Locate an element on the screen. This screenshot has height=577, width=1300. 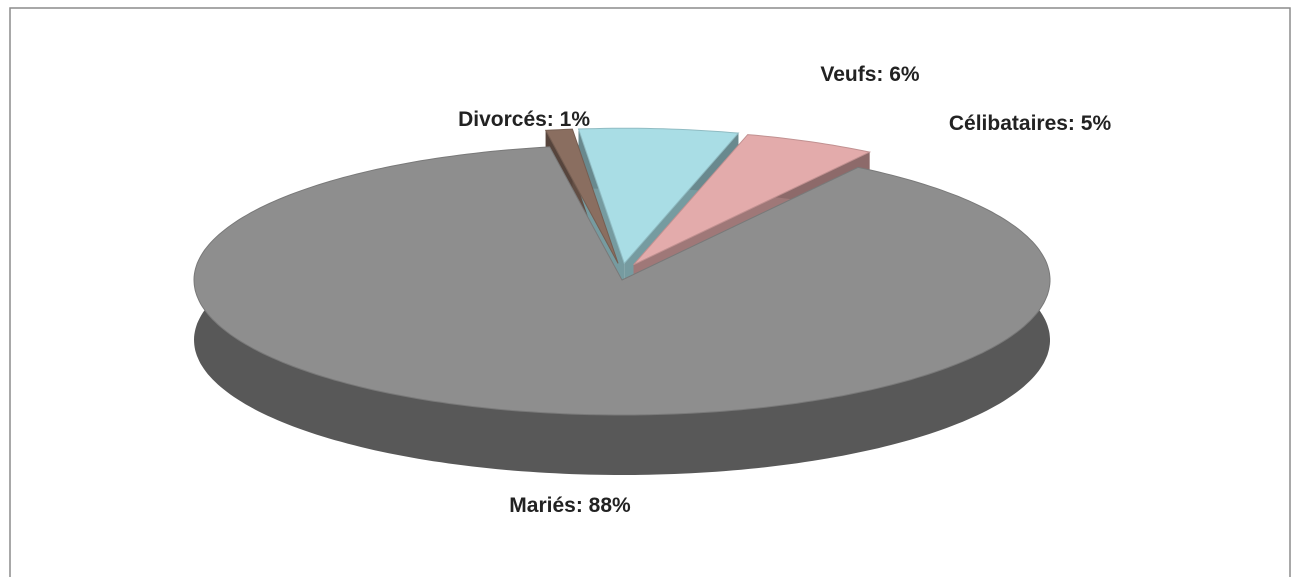
data-label: Célibataires: 5% is located at coordinates (1030, 123).